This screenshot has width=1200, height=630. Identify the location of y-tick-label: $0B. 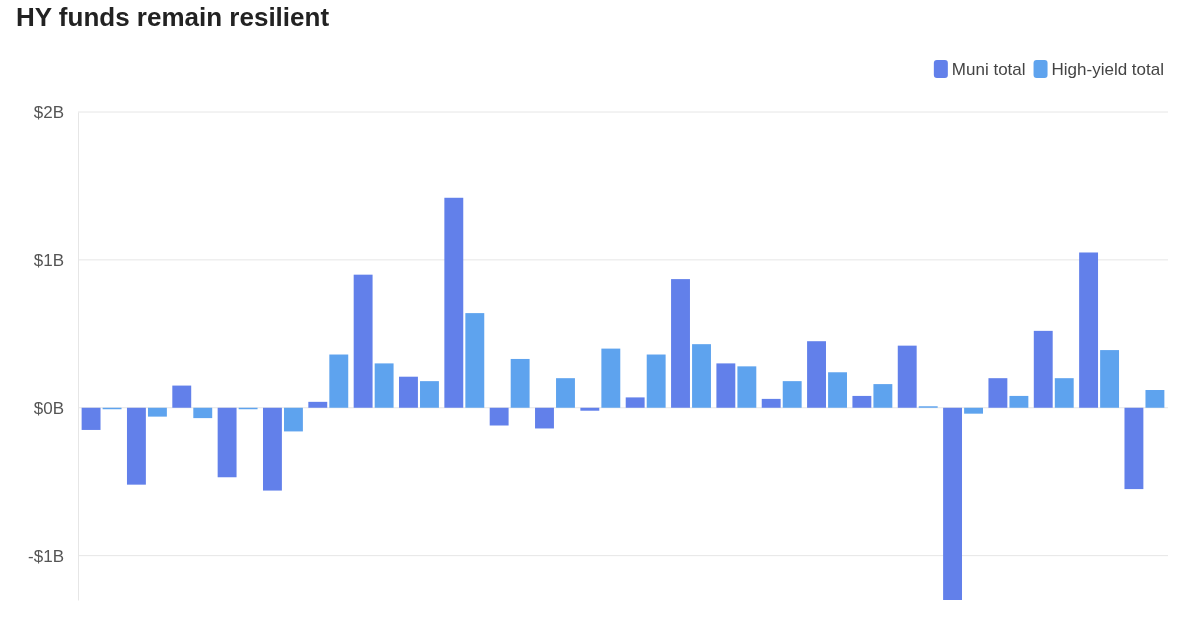
(48, 408).